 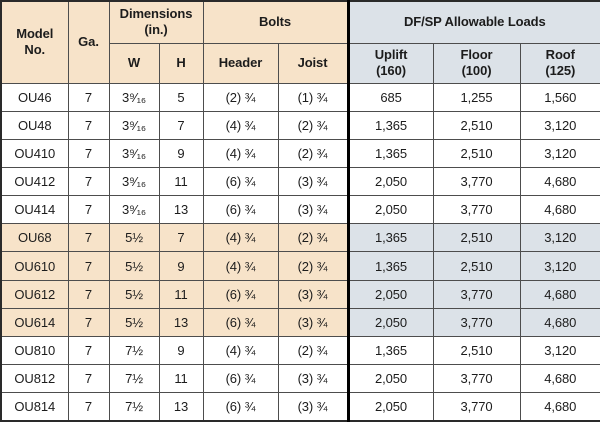 I want to click on cell-model: OU414, so click(x=34, y=210).